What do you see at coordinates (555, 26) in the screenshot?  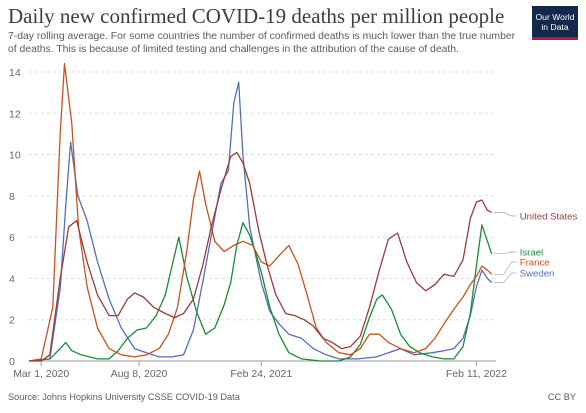 I see `logo-line2: in Data` at bounding box center [555, 26].